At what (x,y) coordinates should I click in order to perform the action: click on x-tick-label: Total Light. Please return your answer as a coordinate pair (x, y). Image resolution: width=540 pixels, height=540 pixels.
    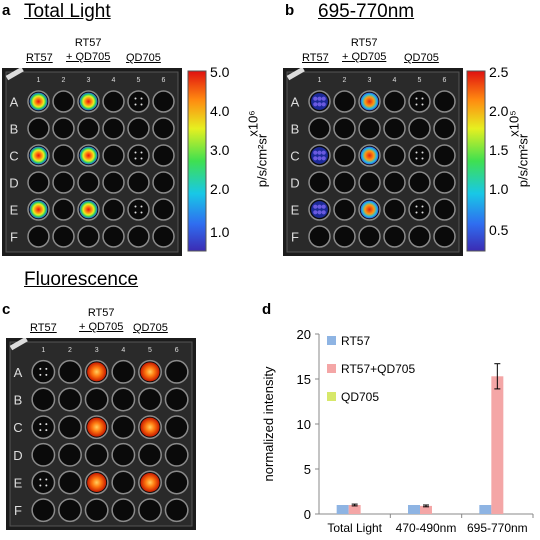
    Looking at the image, I should click on (354, 528).